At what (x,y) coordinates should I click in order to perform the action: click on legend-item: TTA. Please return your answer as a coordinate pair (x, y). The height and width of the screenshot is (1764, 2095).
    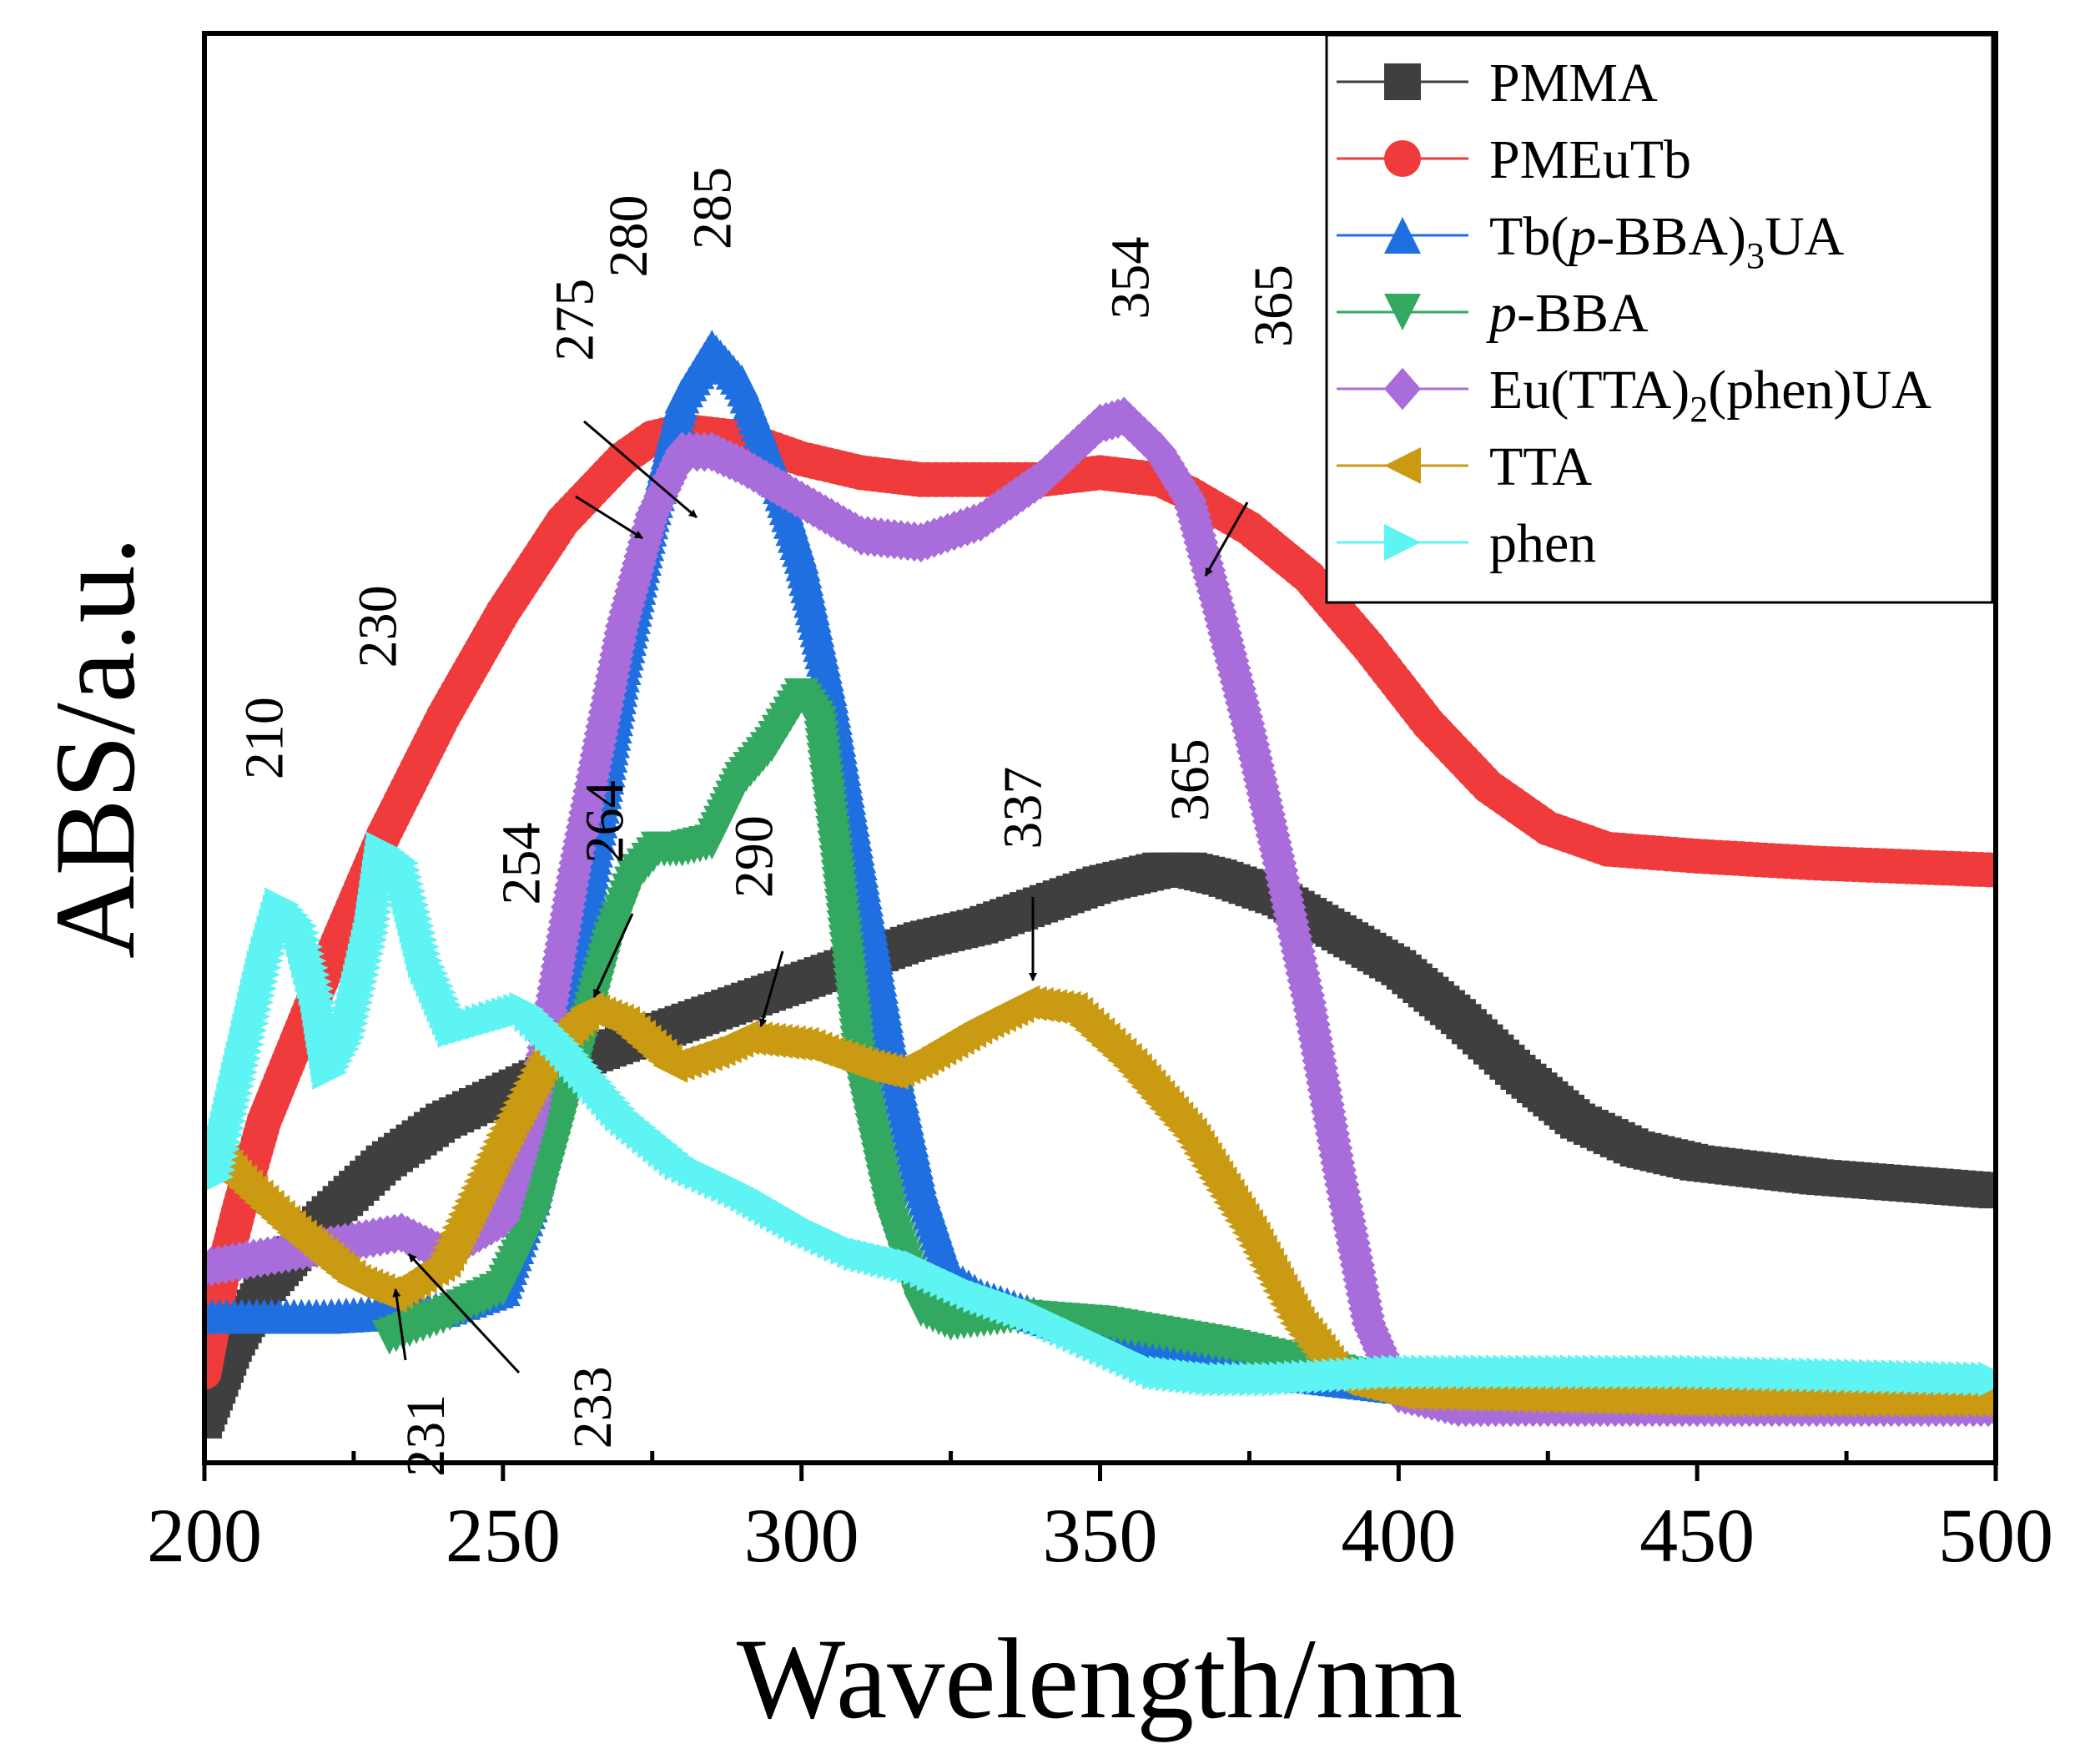
    Looking at the image, I should click on (1464, 466).